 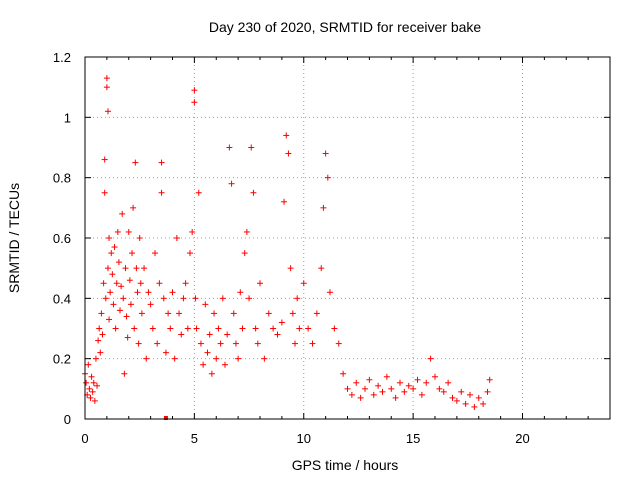 What do you see at coordinates (84, 438) in the screenshot?
I see `x-tick-label: 0` at bounding box center [84, 438].